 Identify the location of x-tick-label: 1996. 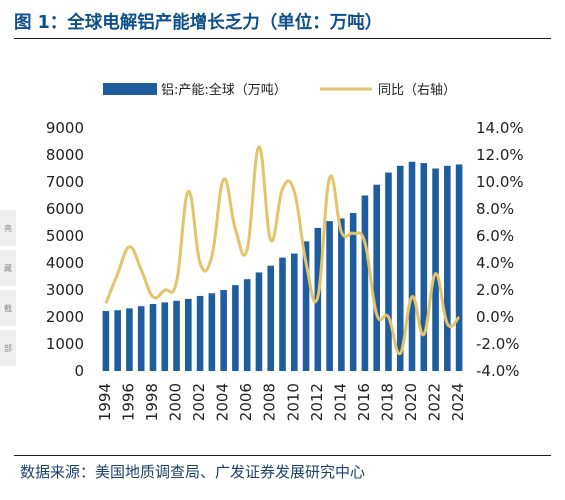
(128, 402).